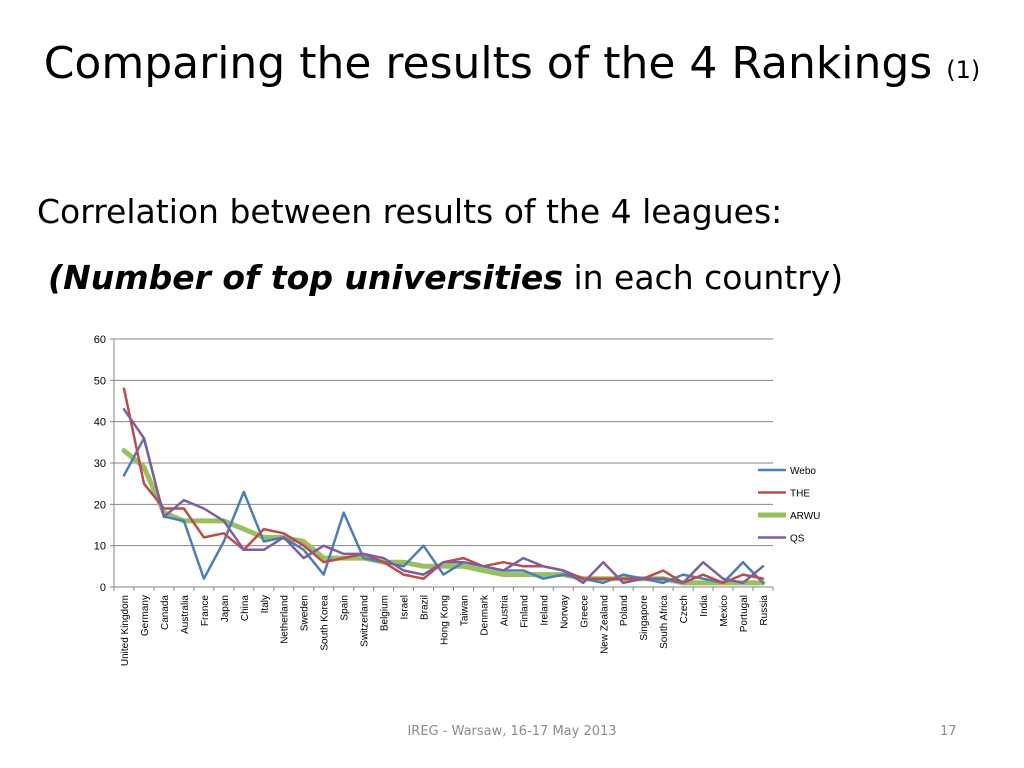 The height and width of the screenshot is (768, 1024). Describe the element at coordinates (103, 588) in the screenshot. I see `y-tick-label-0: 0` at that location.